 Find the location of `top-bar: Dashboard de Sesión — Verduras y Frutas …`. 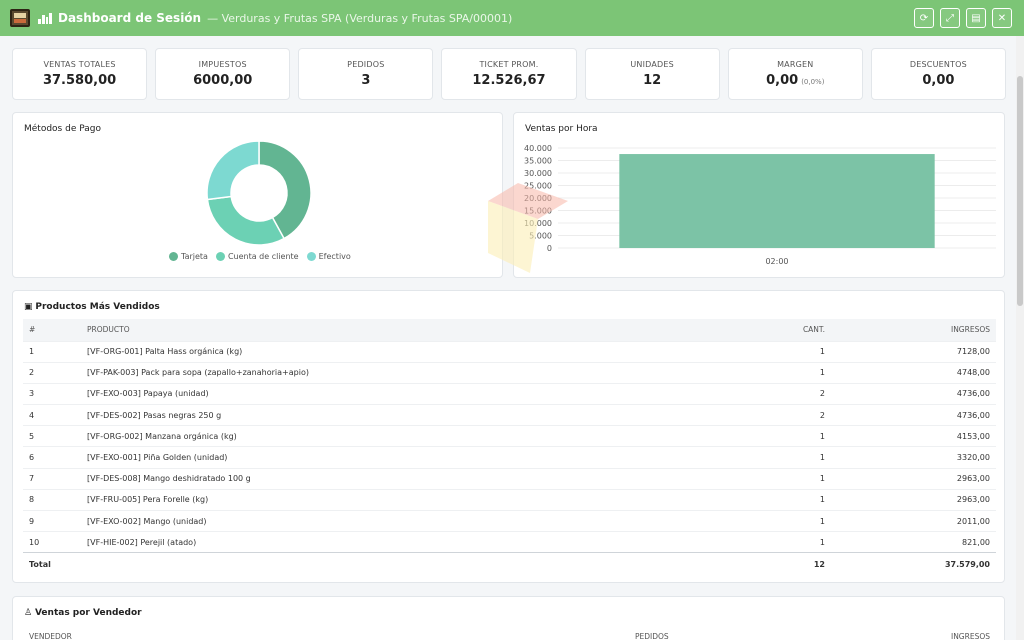

top-bar: Dashboard de Sesión — Verduras y Frutas … is located at coordinates (512, 18).